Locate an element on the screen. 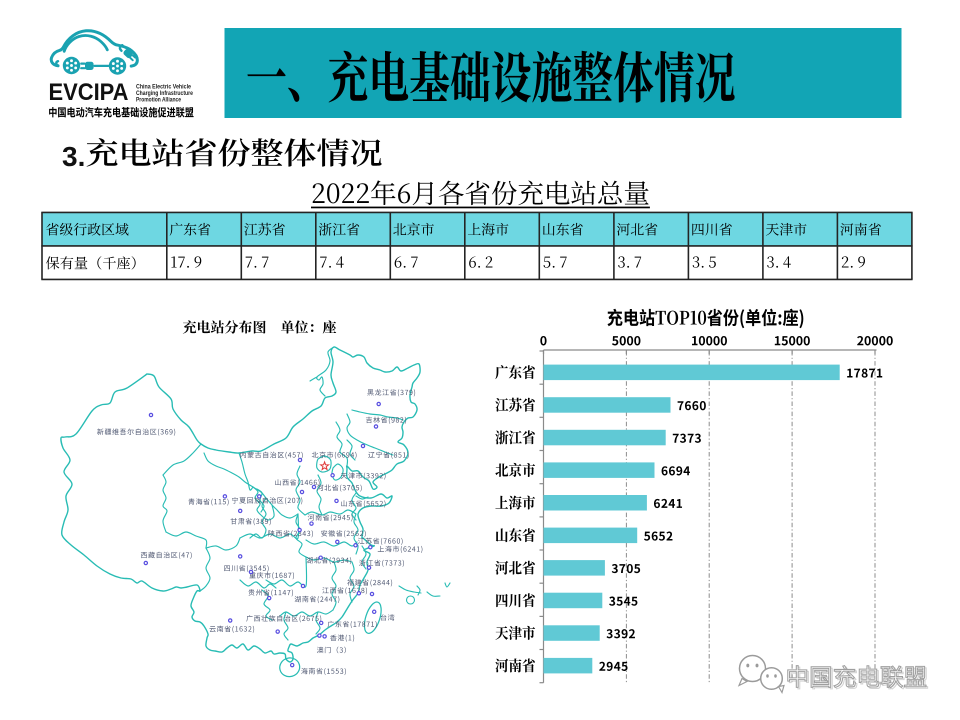 The image size is (960, 720). svg-text: Promotion Alliance is located at coordinates (158, 100).